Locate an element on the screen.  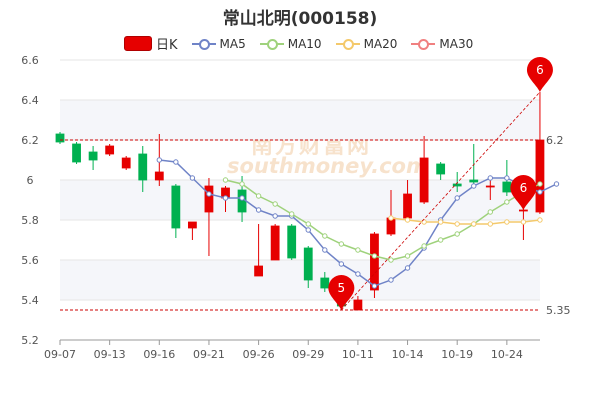
watermark-en: southmoney.com is located at coordinates (327, 166).